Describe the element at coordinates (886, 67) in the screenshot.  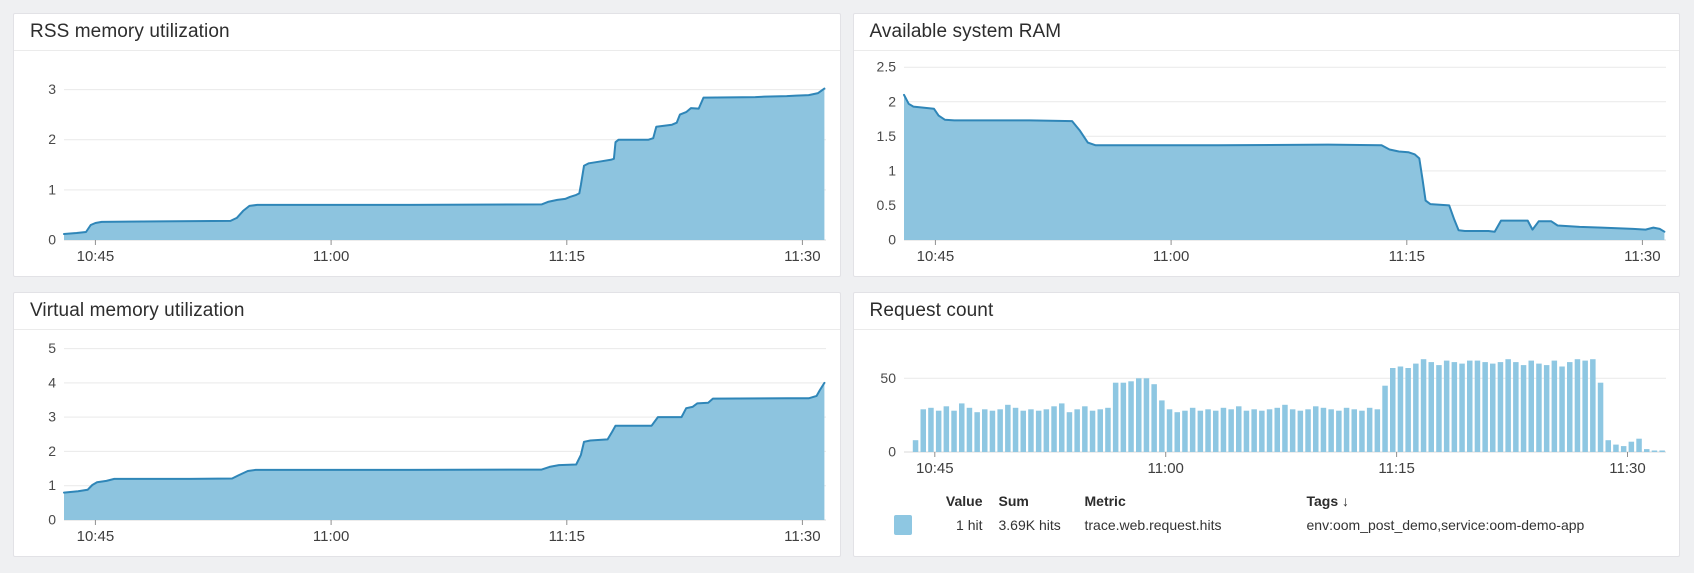
I see `svg-text: 2.5` at that location.